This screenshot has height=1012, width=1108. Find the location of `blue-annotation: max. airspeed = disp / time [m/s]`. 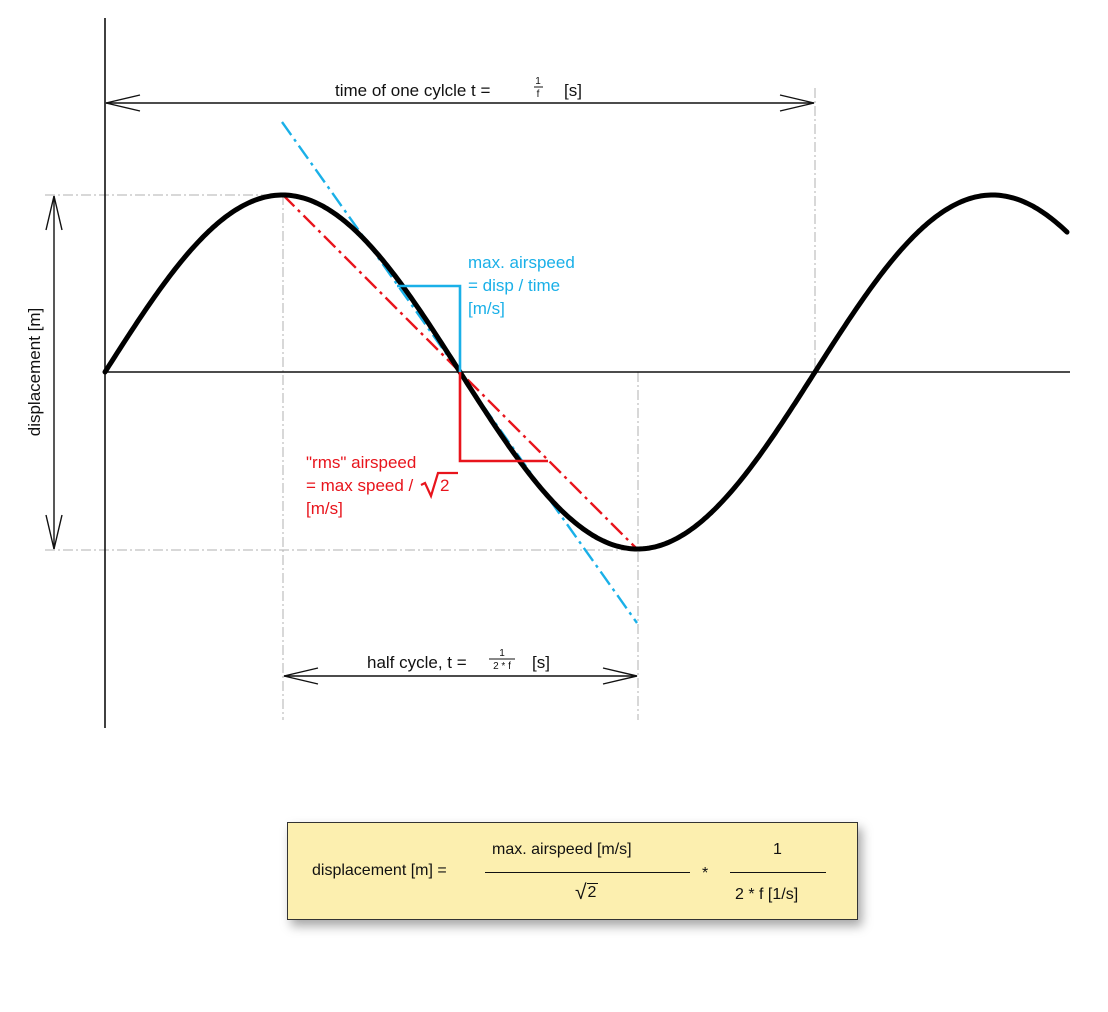

blue-annotation: max. airspeed = disp / time [m/s] is located at coordinates (521, 285).